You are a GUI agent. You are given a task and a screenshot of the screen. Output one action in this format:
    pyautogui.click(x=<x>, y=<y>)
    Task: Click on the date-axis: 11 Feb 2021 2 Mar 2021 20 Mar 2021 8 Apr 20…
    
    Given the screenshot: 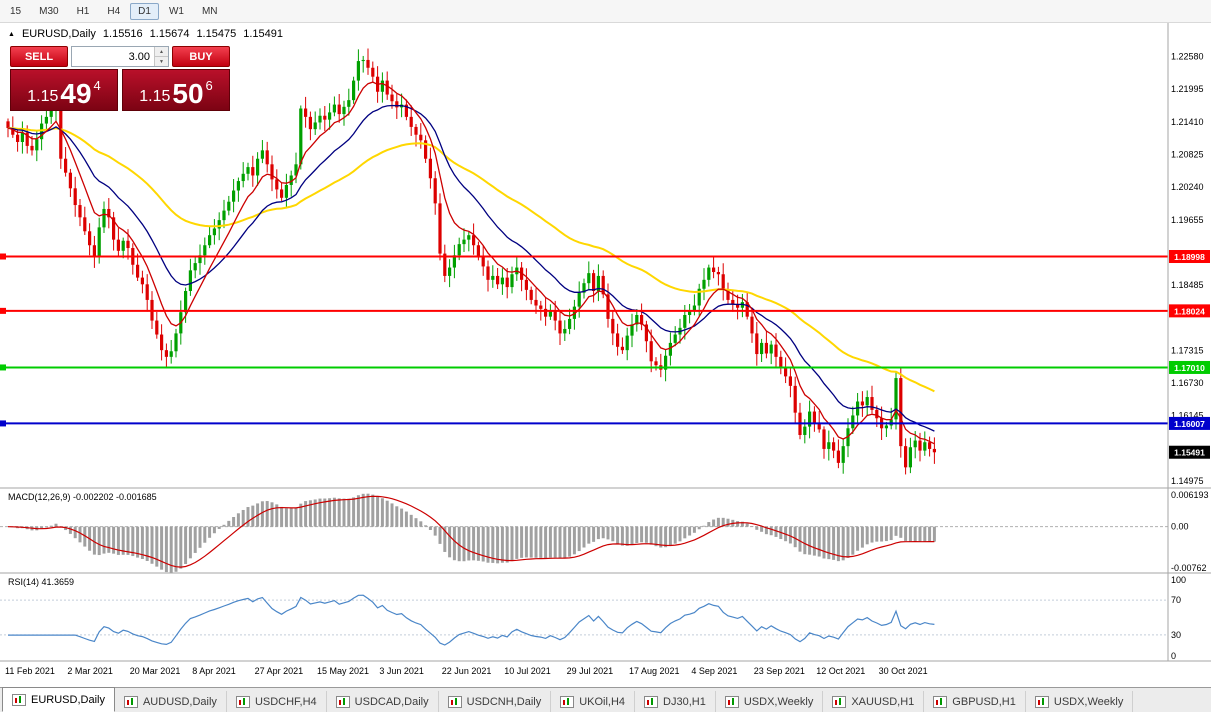 What is the action you would take?
    pyautogui.click(x=466, y=671)
    